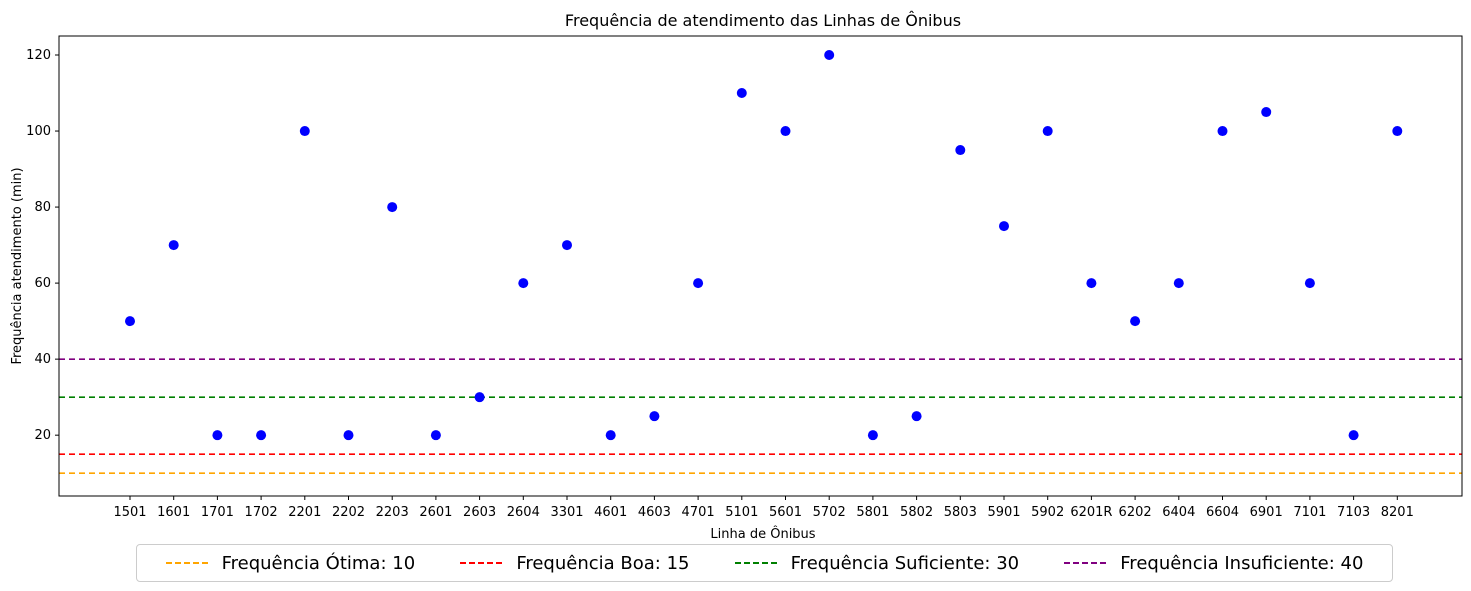  Describe the element at coordinates (261, 512) in the screenshot. I see `x-tick-label: 1702` at that location.